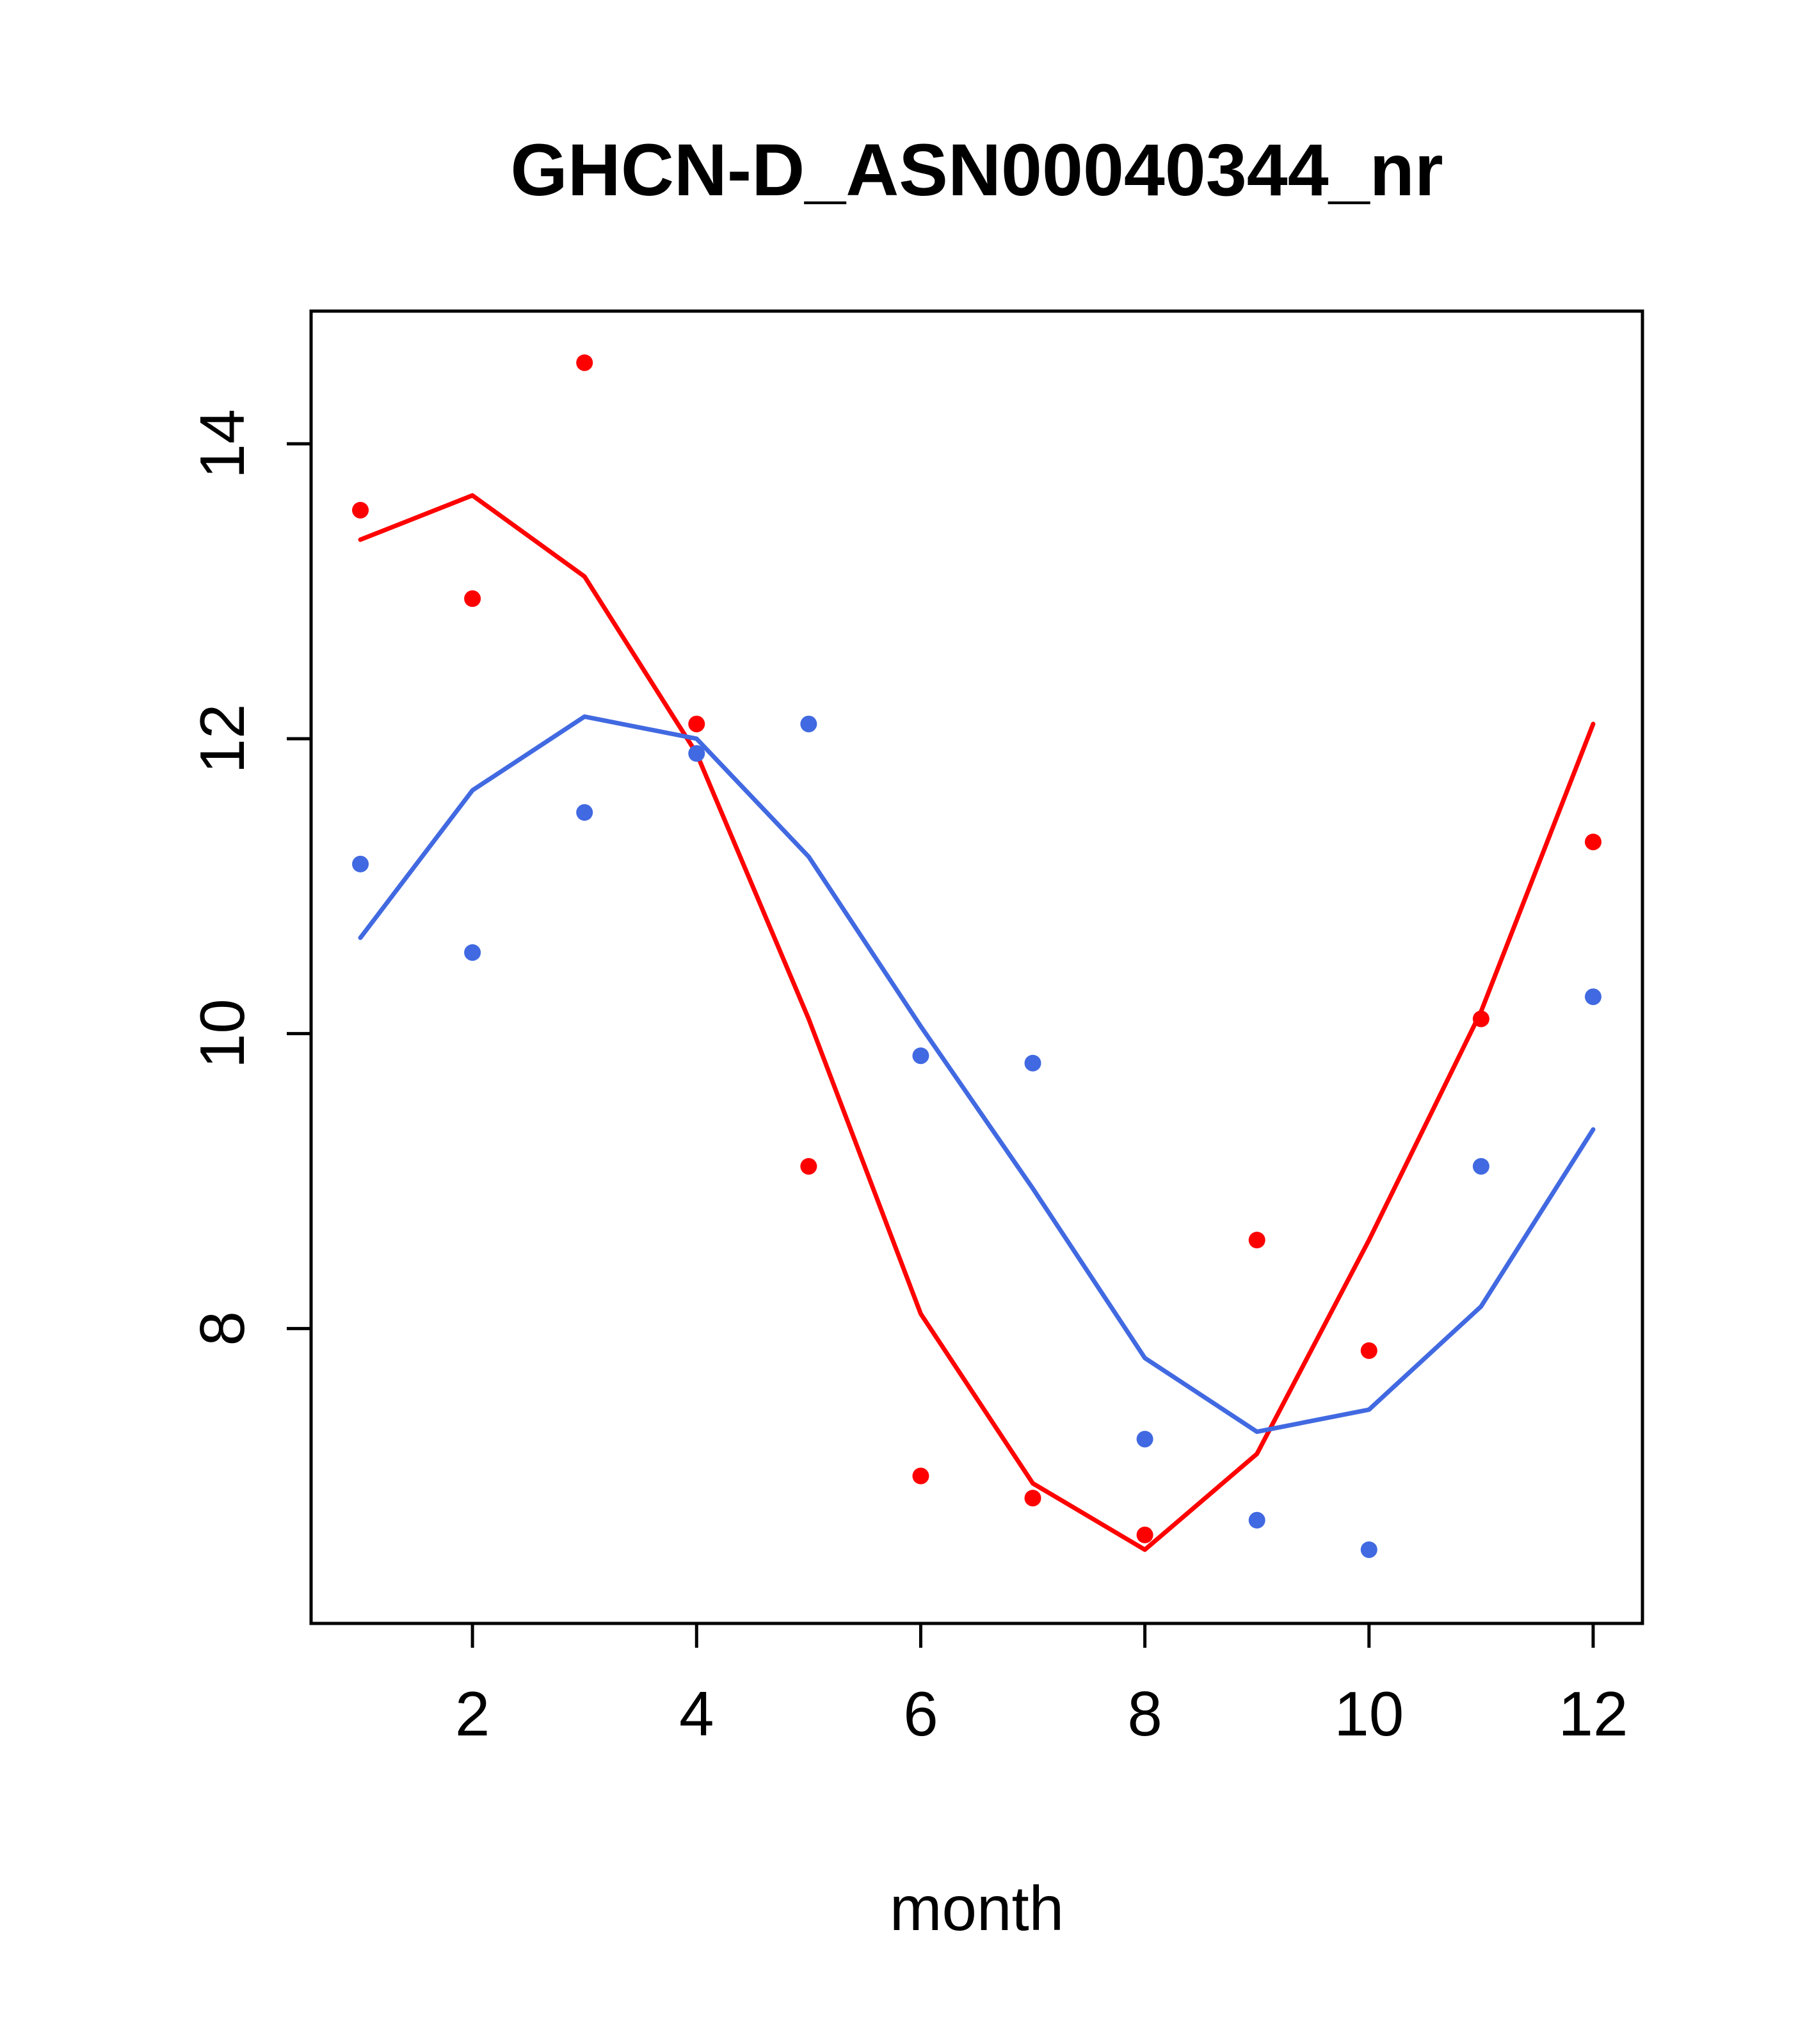 The width and height of the screenshot is (1814, 2044). I want to click on x-tick-label: 10, so click(1369, 1713).